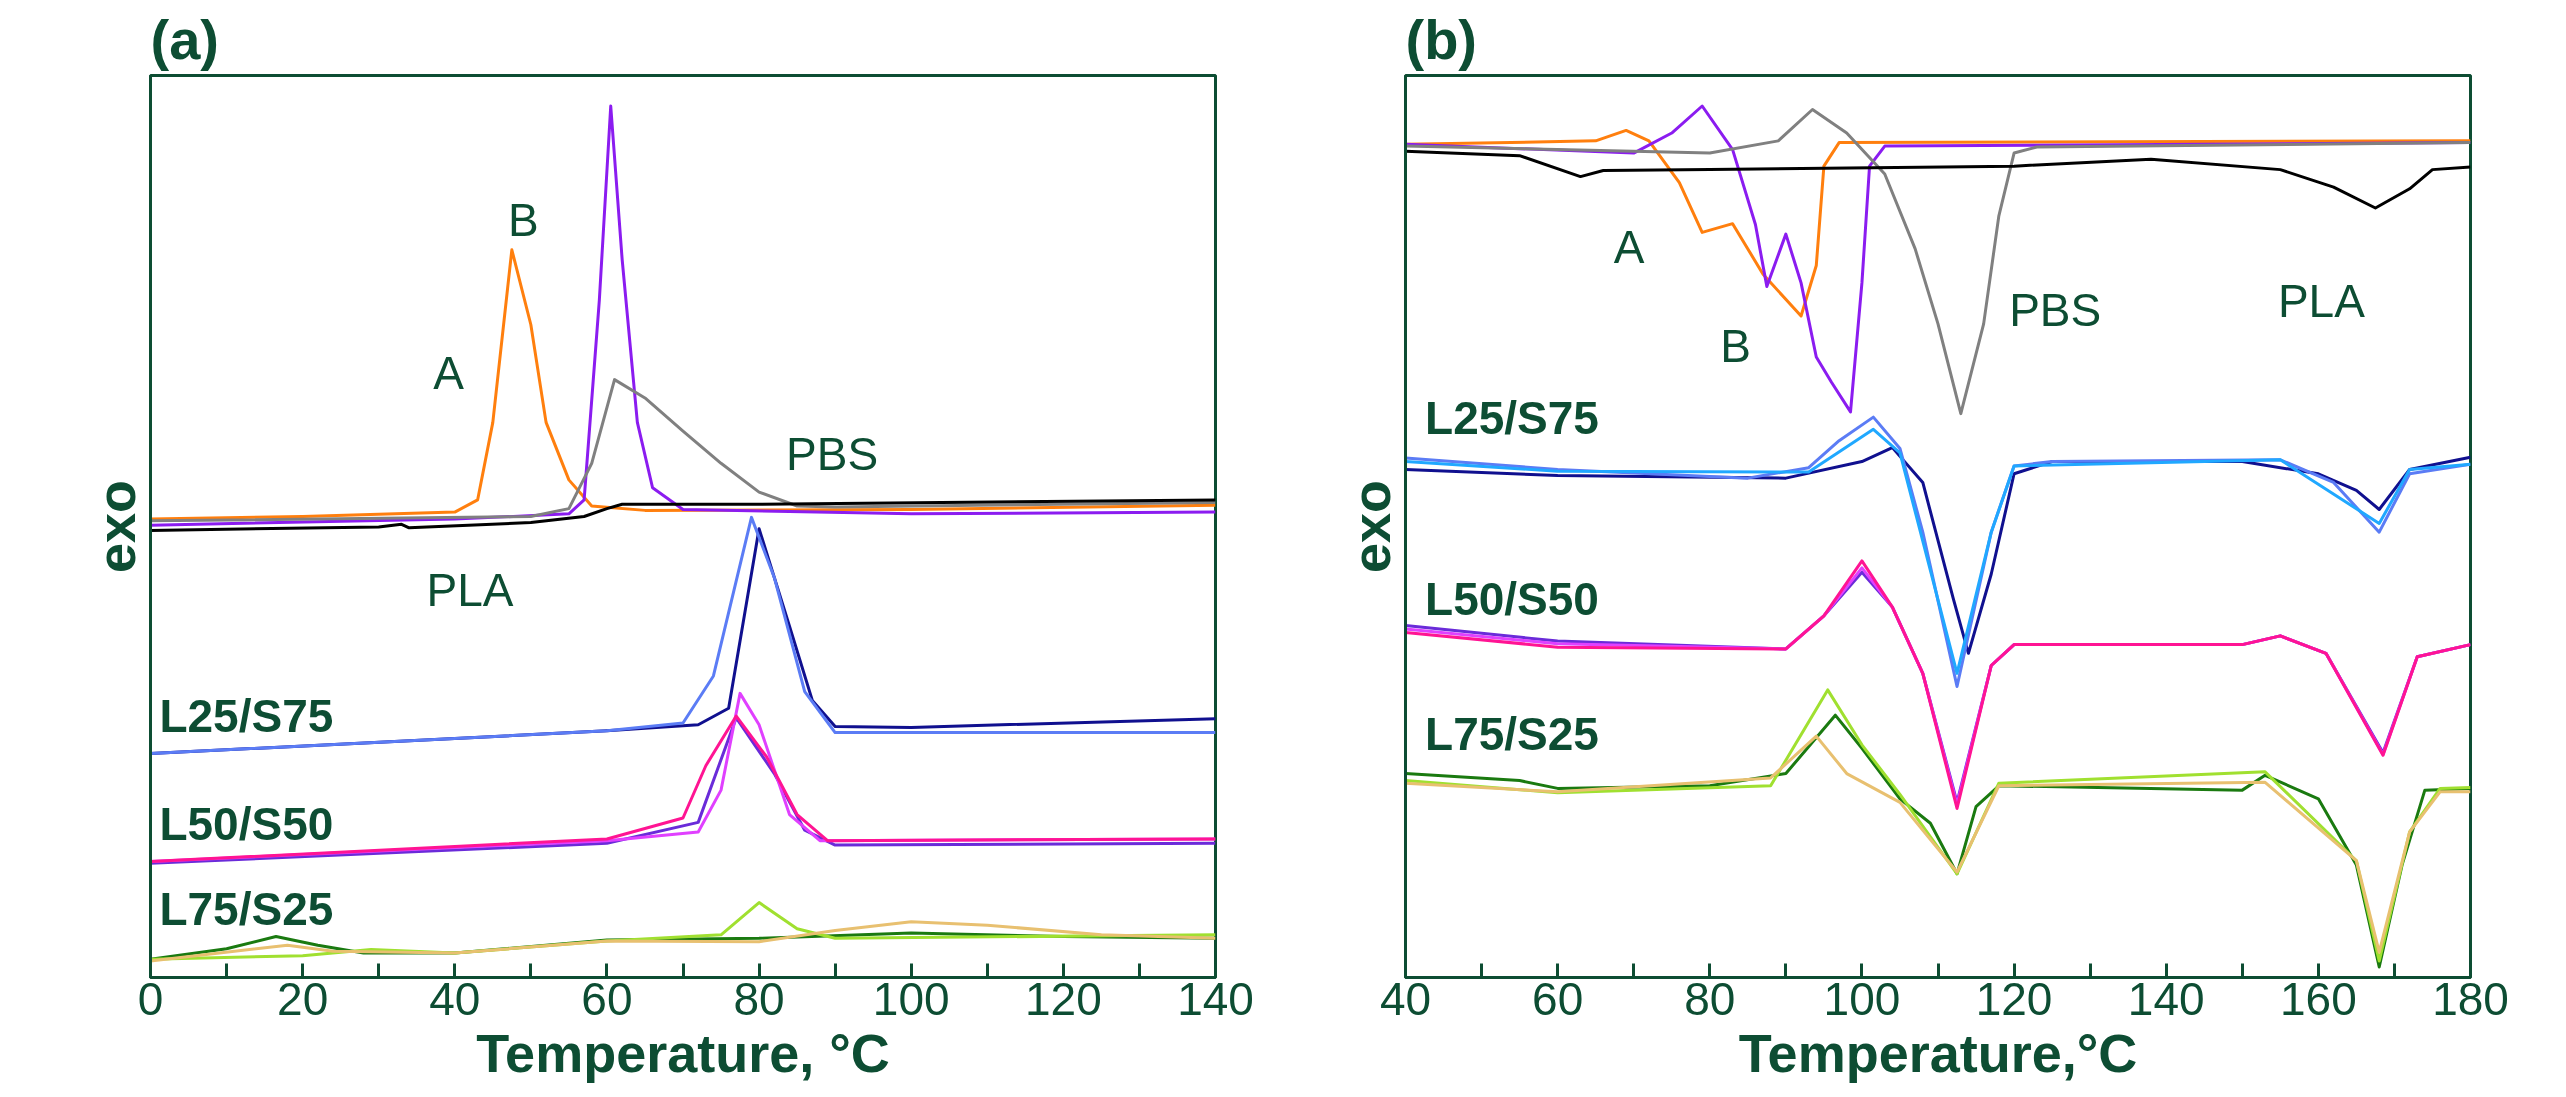 The image size is (2566, 1097). What do you see at coordinates (1938, 1052) in the screenshot?
I see `x-axis-title: Temperature,°C` at bounding box center [1938, 1052].